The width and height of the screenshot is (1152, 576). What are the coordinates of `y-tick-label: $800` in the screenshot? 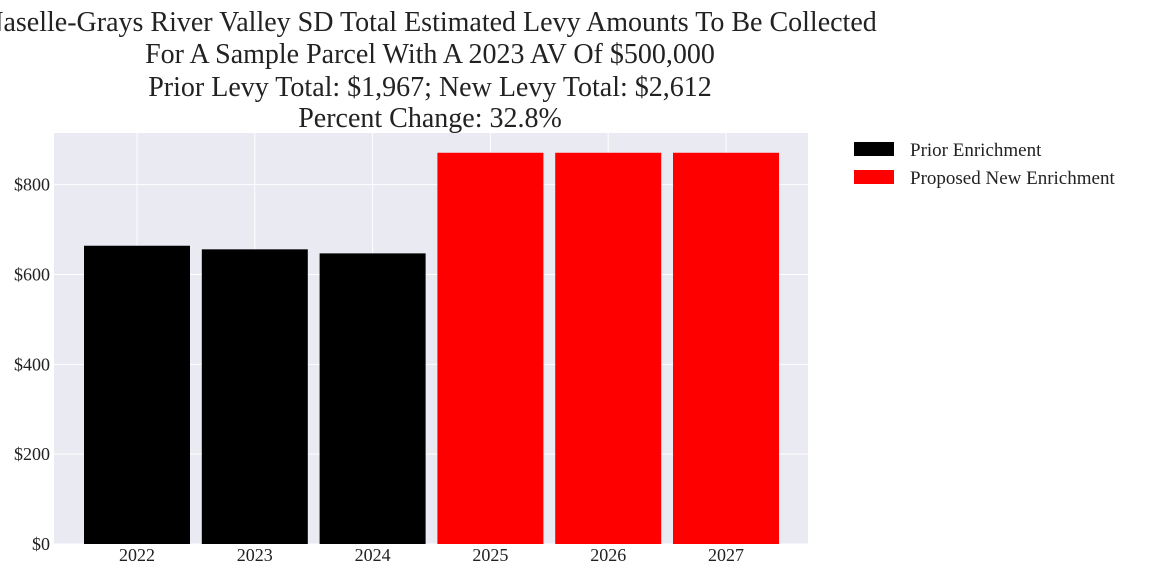 It's located at (32, 185).